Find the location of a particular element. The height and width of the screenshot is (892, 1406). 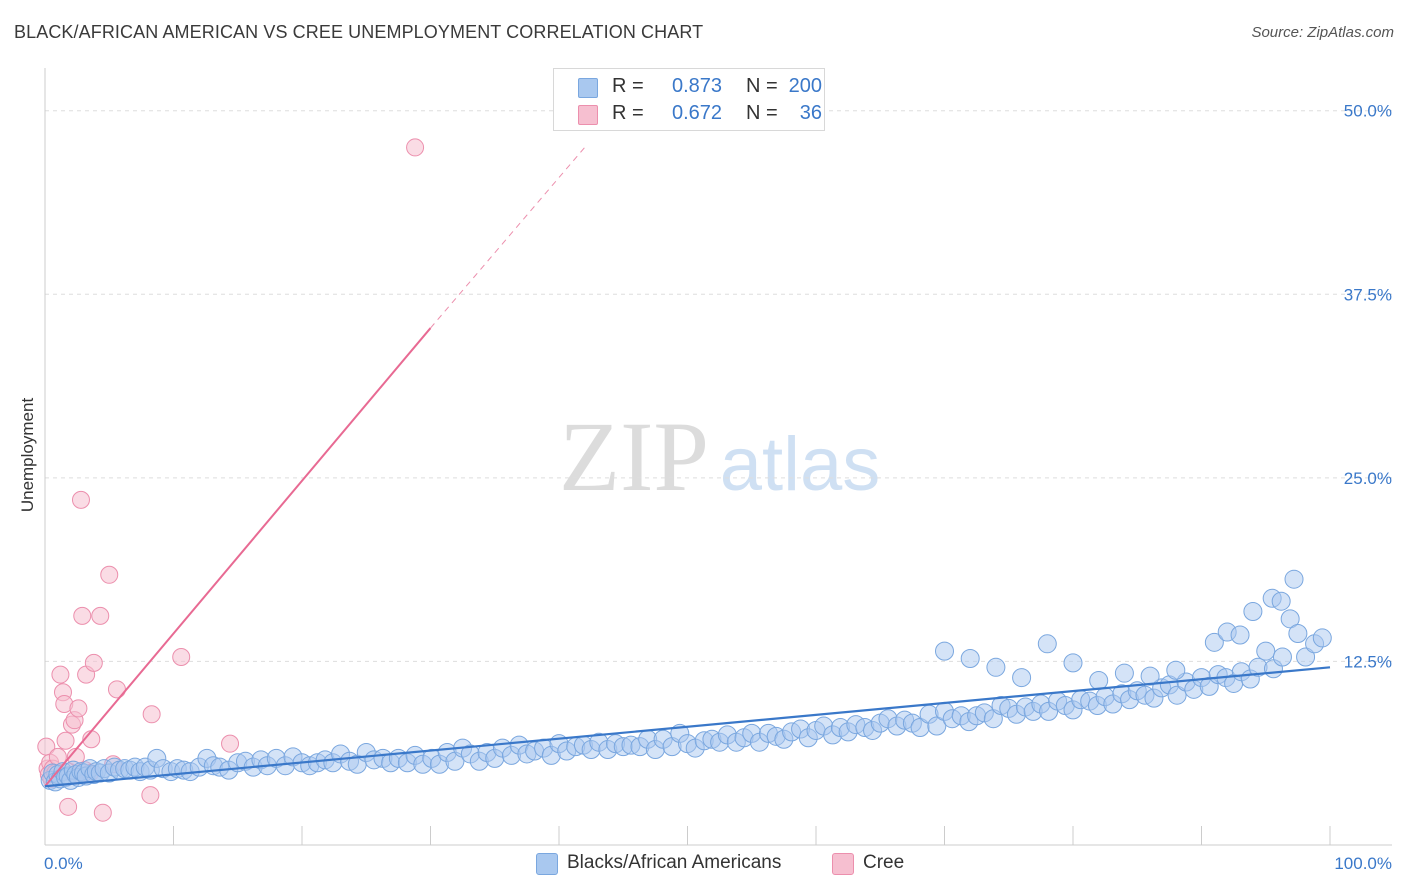

watermark: ZIP atlas is located at coordinates (719, 456).